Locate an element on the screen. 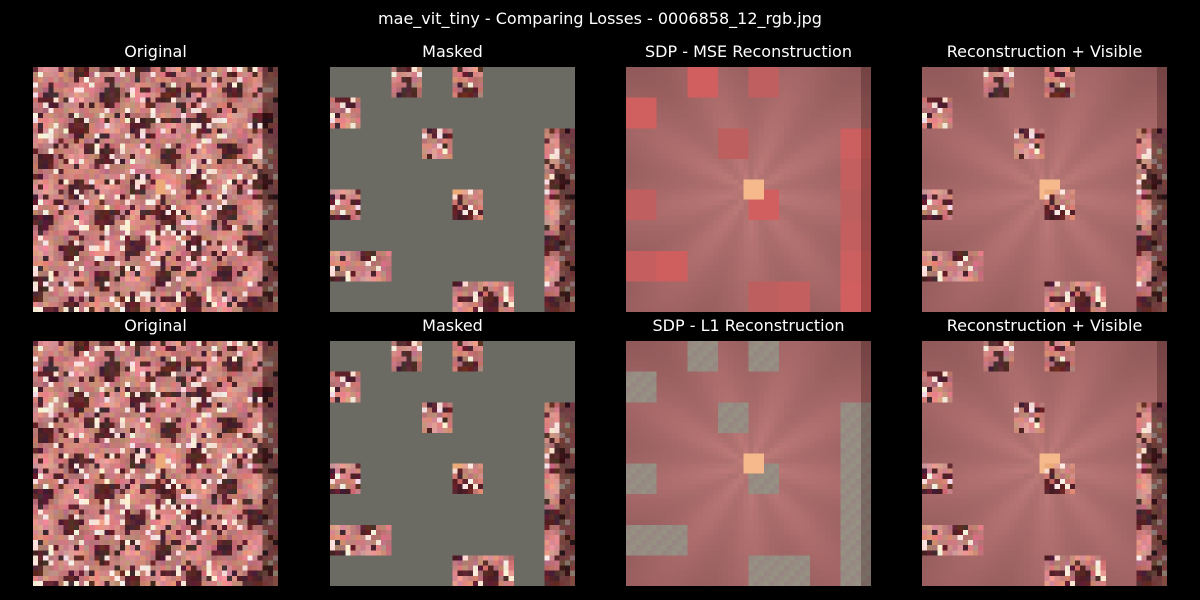  mse-reconstruction-image is located at coordinates (748, 189).